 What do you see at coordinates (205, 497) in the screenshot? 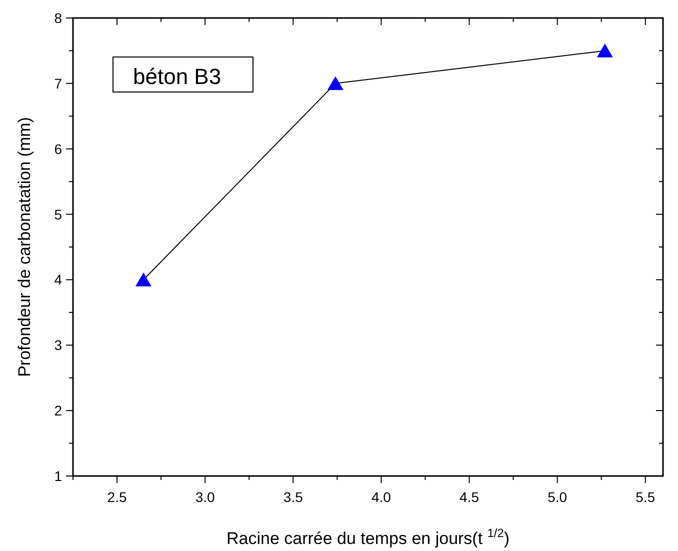
I see `x-tick-label: 3.0` at bounding box center [205, 497].